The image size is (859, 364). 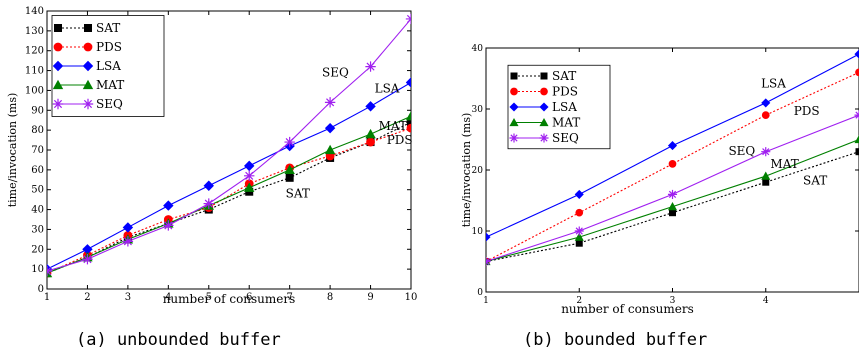 I want to click on y-tick-label: 80, so click(x=37, y=130).